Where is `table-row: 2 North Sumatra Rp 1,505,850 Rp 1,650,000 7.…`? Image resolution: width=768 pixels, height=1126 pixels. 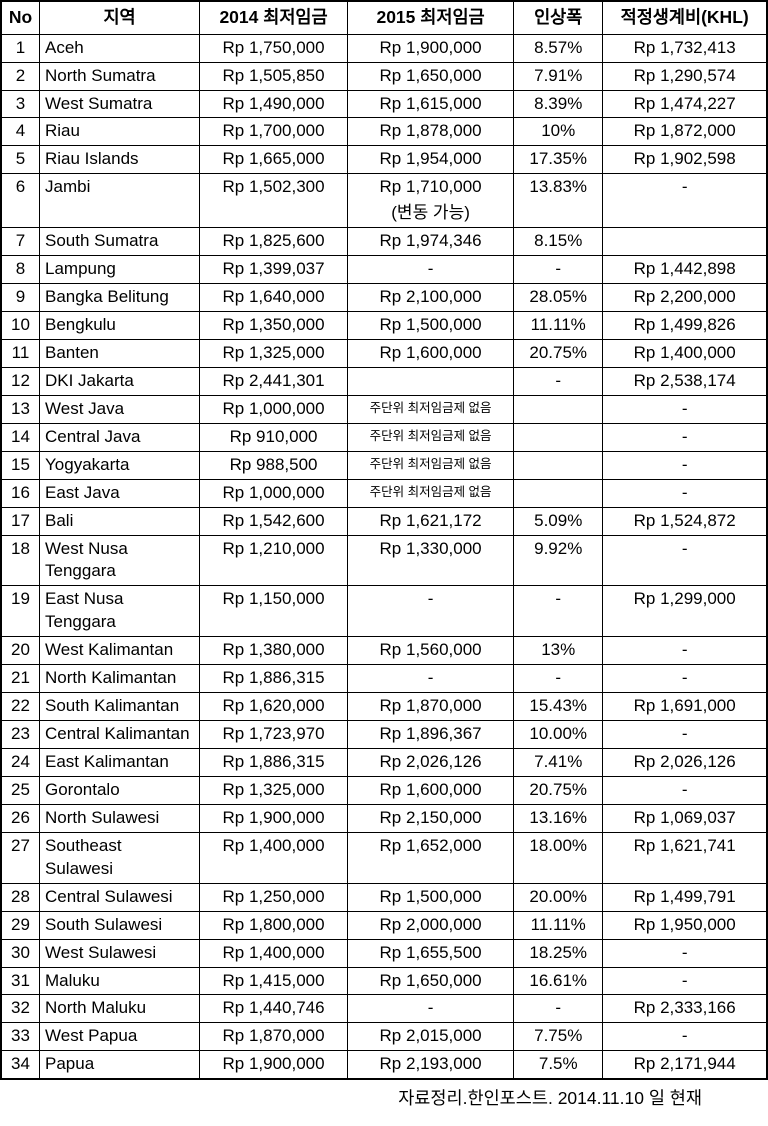
table-row: 2 North Sumatra Rp 1,505,850 Rp 1,650,000 7.… is located at coordinates (384, 76).